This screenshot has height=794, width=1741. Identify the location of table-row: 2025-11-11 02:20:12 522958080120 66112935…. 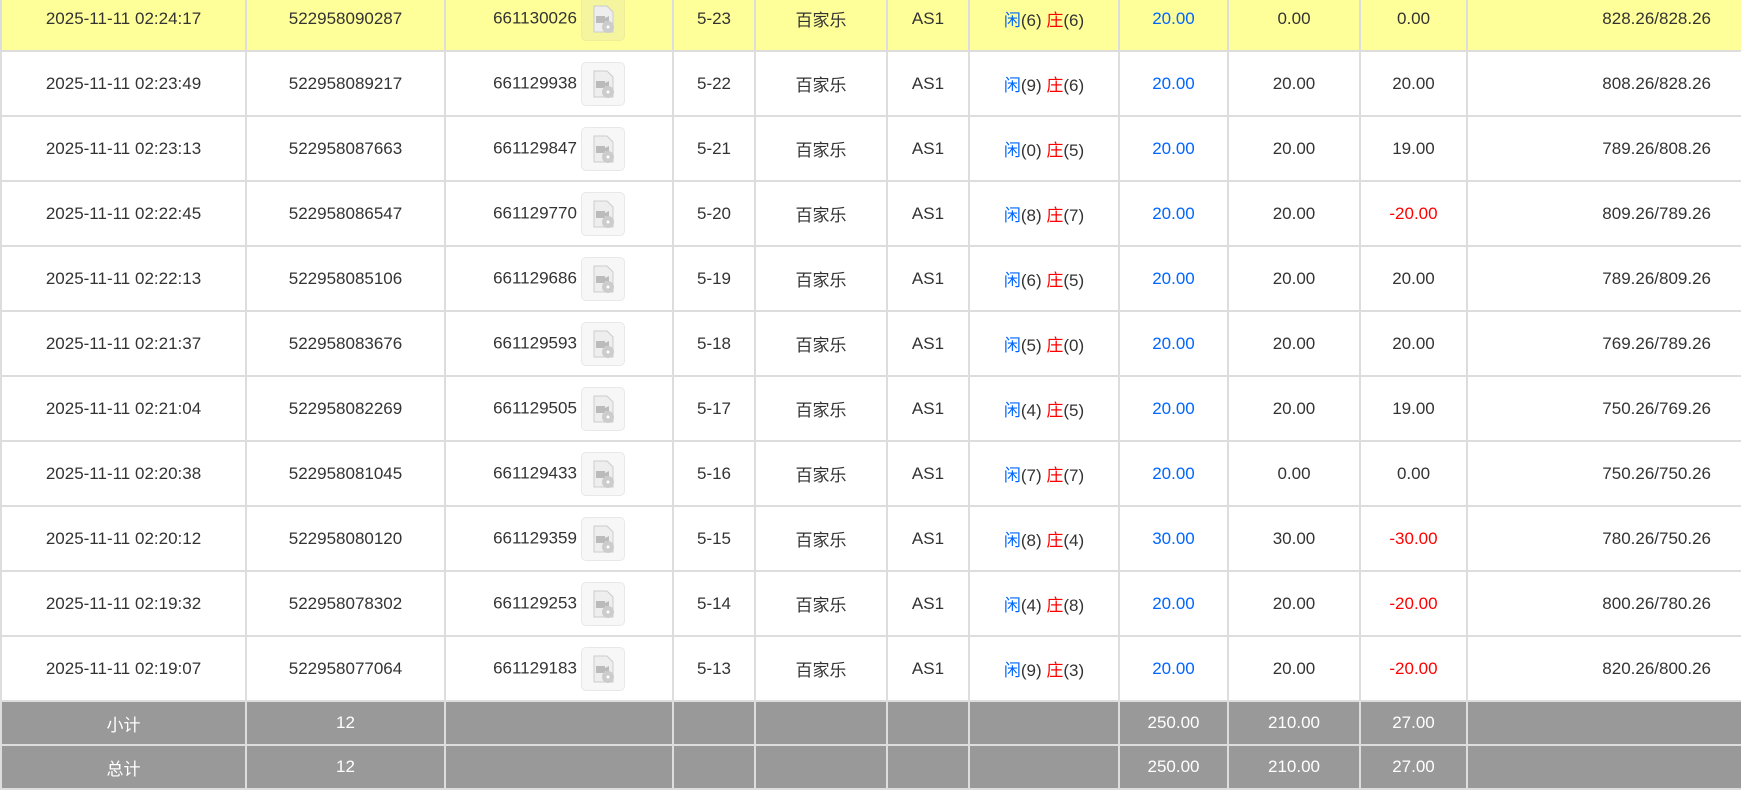
(870, 538).